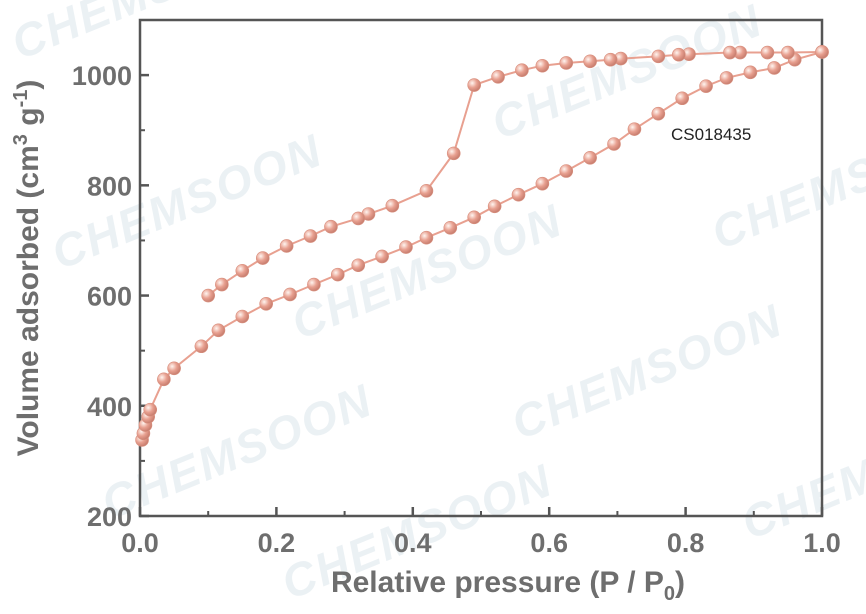 This screenshot has height=614, width=866. Describe the element at coordinates (481, 532) in the screenshot. I see `x-axis-ticks: 0.0 0.2 0.4 0.6 0.8 1.0` at that location.